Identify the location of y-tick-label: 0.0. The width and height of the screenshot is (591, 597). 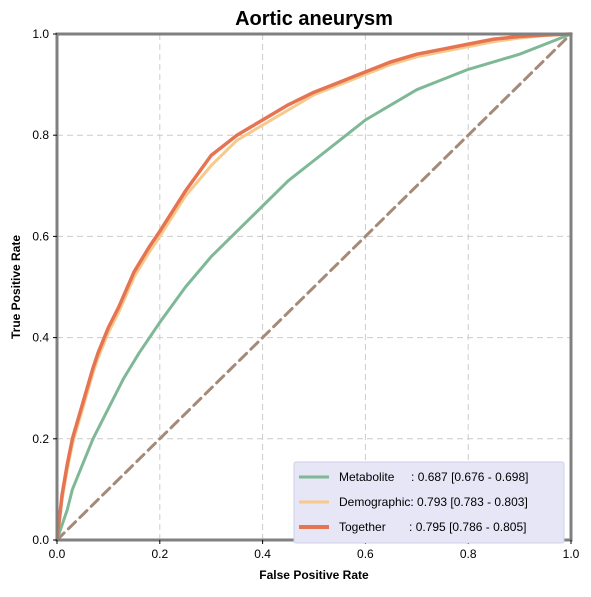
(40, 540).